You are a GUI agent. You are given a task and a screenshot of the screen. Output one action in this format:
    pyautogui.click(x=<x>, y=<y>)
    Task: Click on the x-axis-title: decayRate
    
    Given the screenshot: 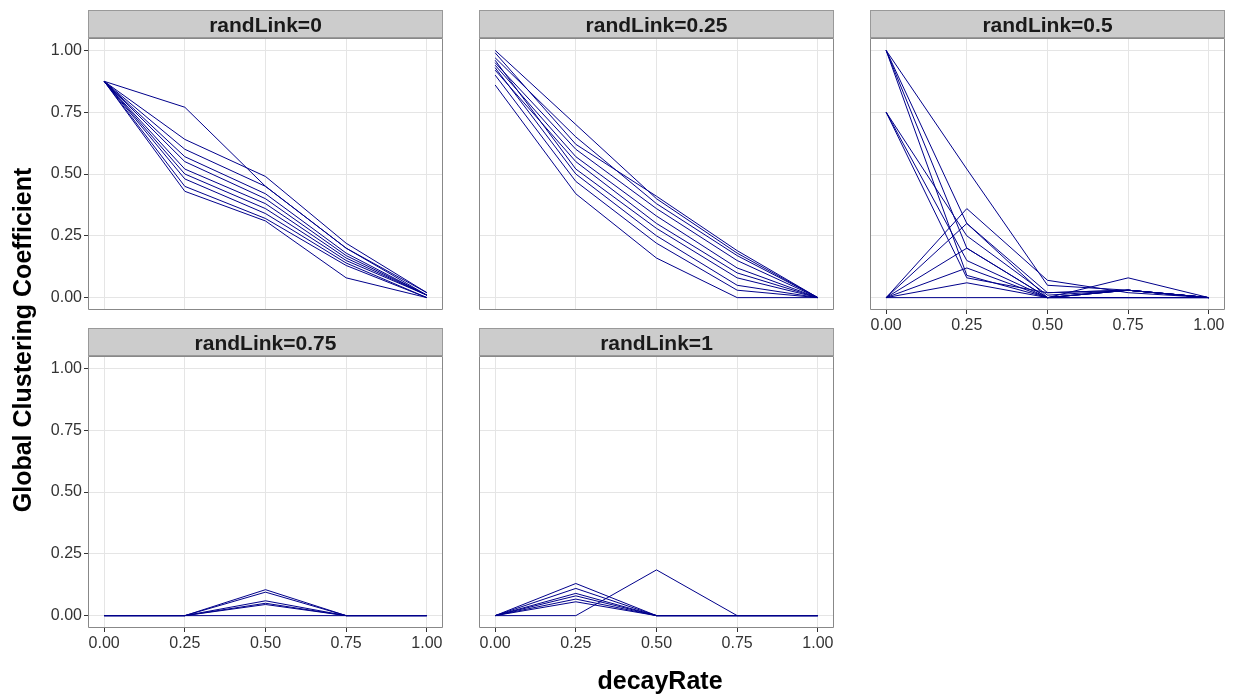 What is the action you would take?
    pyautogui.click(x=660, y=680)
    